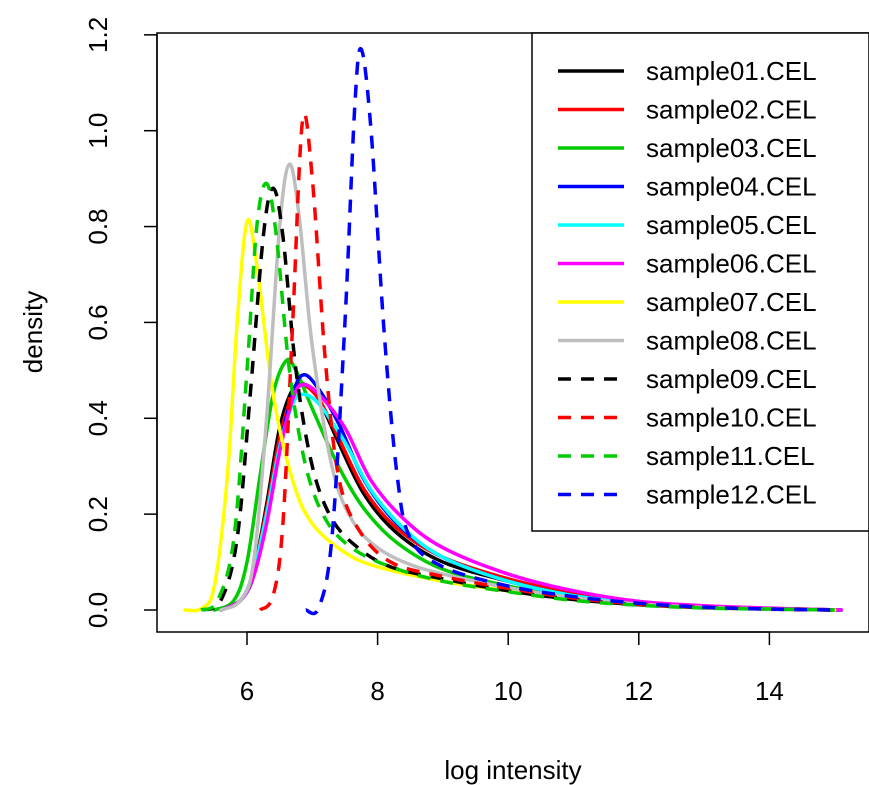  Describe the element at coordinates (731, 418) in the screenshot. I see `legend-label: sample10.CEL` at that location.